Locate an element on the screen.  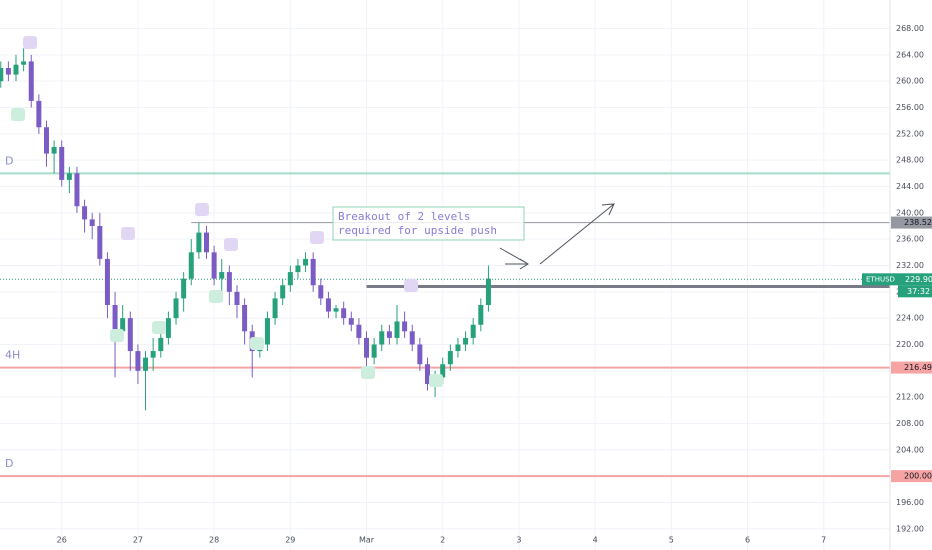
y-tick-label: 236.00 is located at coordinates (910, 239).